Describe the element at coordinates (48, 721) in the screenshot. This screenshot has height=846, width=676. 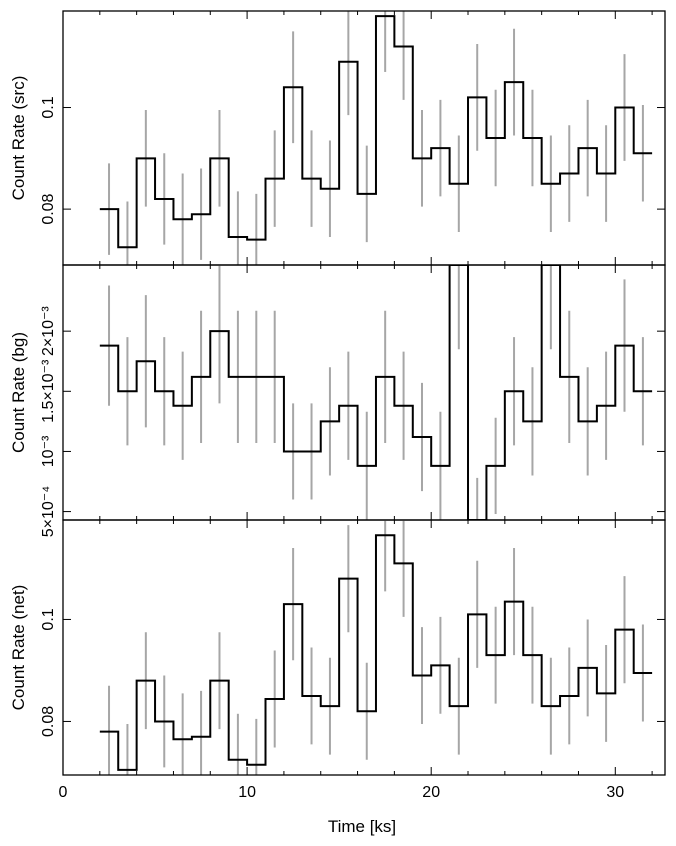
I see `net-y-tick-label: 0.08` at that location.